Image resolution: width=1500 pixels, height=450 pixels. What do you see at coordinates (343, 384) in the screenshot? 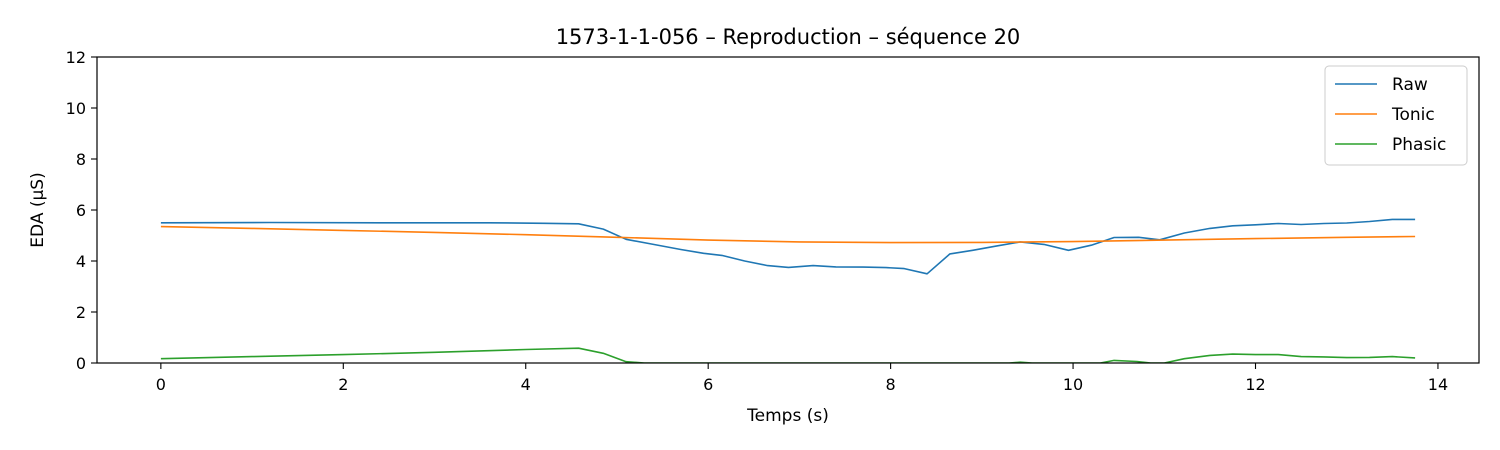
I see `x-tick-label: 2` at bounding box center [343, 384].